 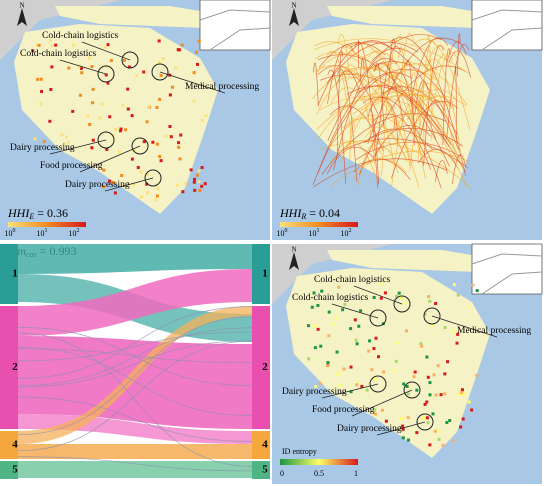 I want to click on compass-arrow, so click(x=294, y=261).